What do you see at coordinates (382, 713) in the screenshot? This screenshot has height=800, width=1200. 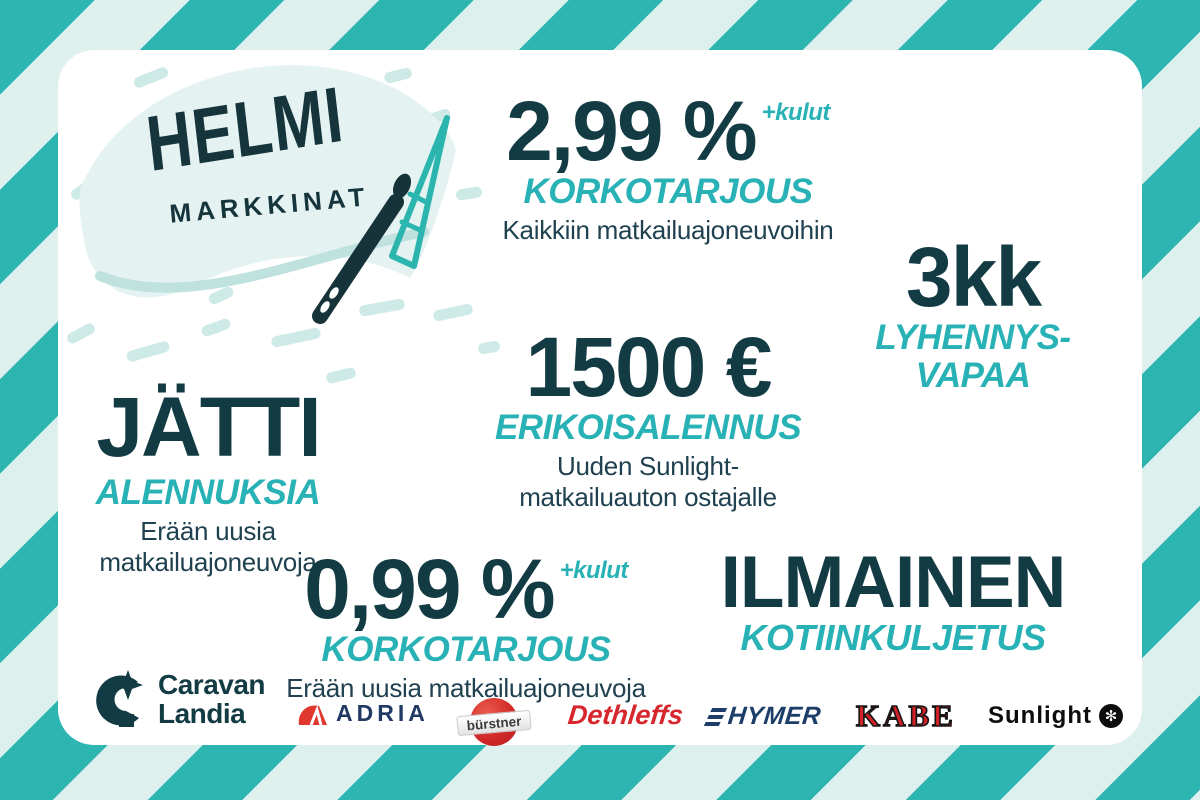 I see `adria-wordmark: ADRIA` at bounding box center [382, 713].